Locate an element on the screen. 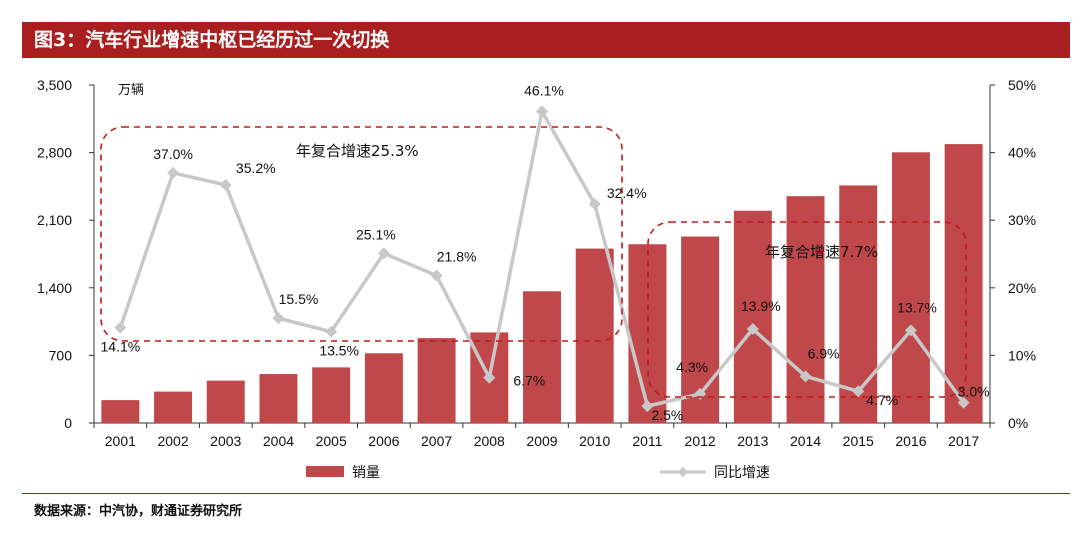 The width and height of the screenshot is (1080, 536). x-tick-label: 2003 is located at coordinates (225, 441).